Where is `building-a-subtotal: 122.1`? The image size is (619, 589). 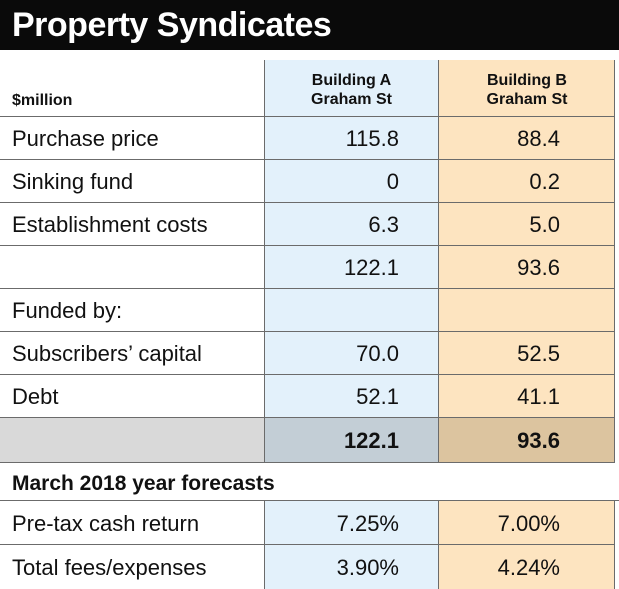 building-a-subtotal: 122.1 is located at coordinates (371, 267).